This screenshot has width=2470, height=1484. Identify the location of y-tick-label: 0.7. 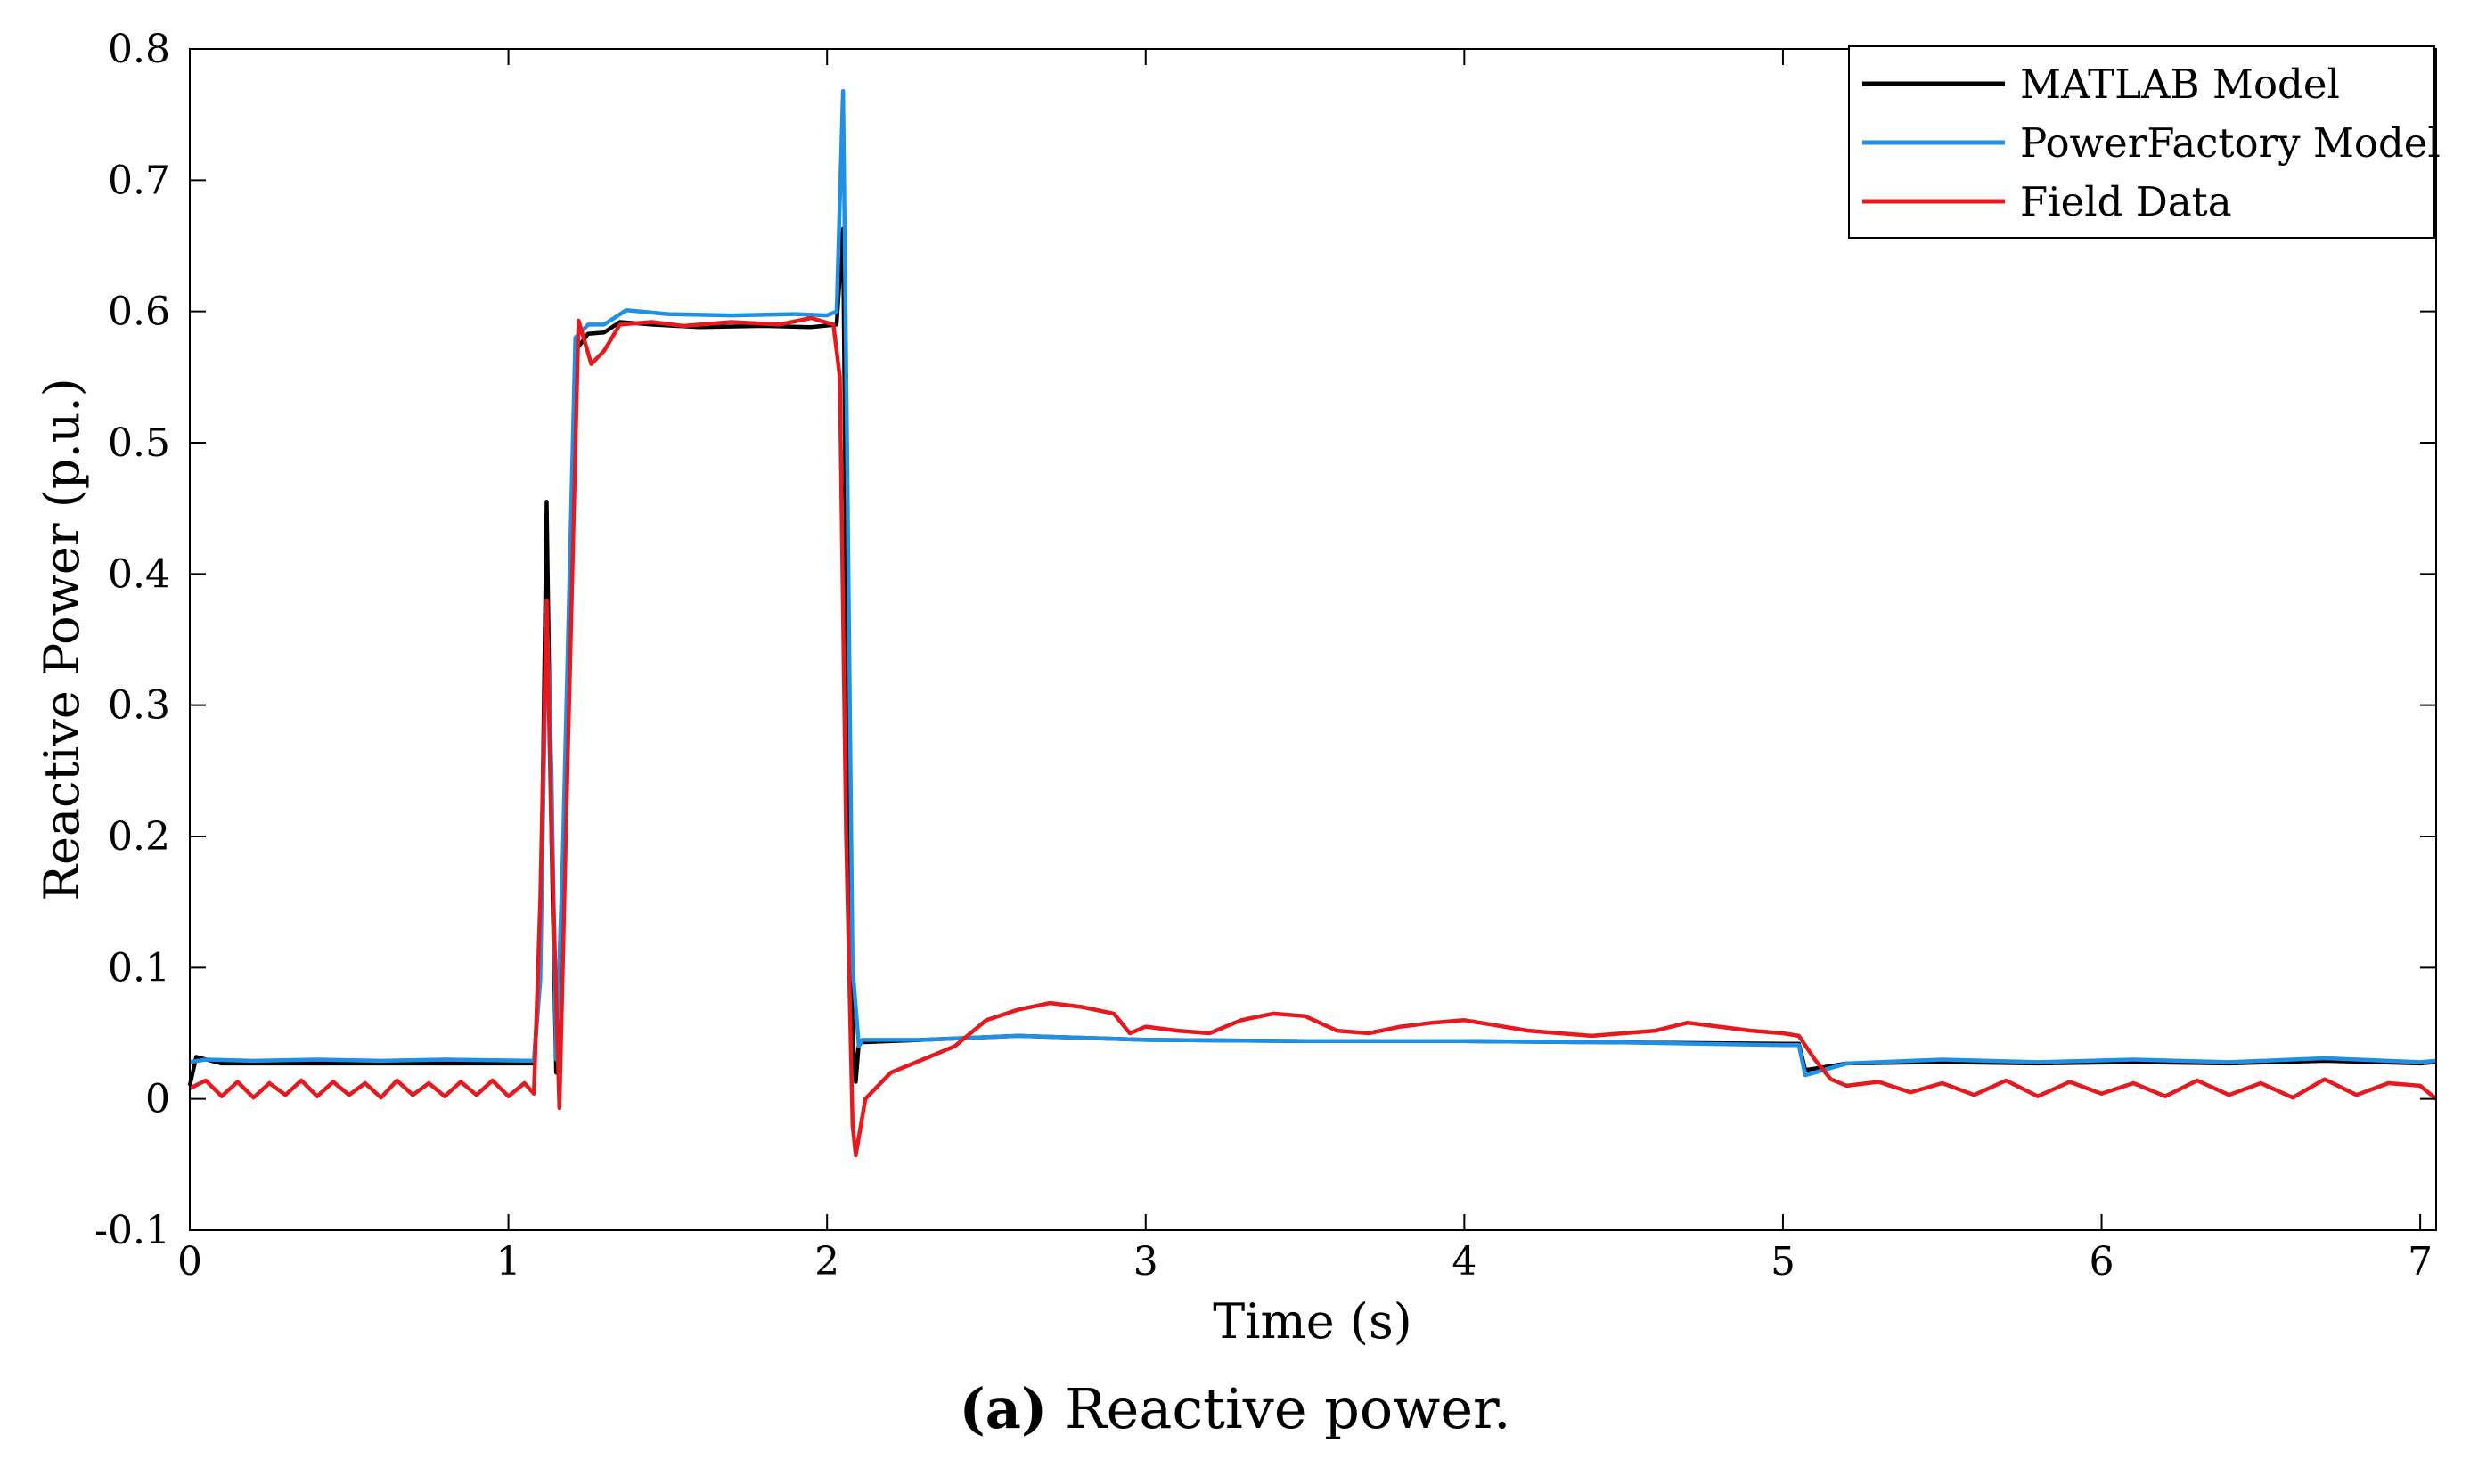
(139, 181).